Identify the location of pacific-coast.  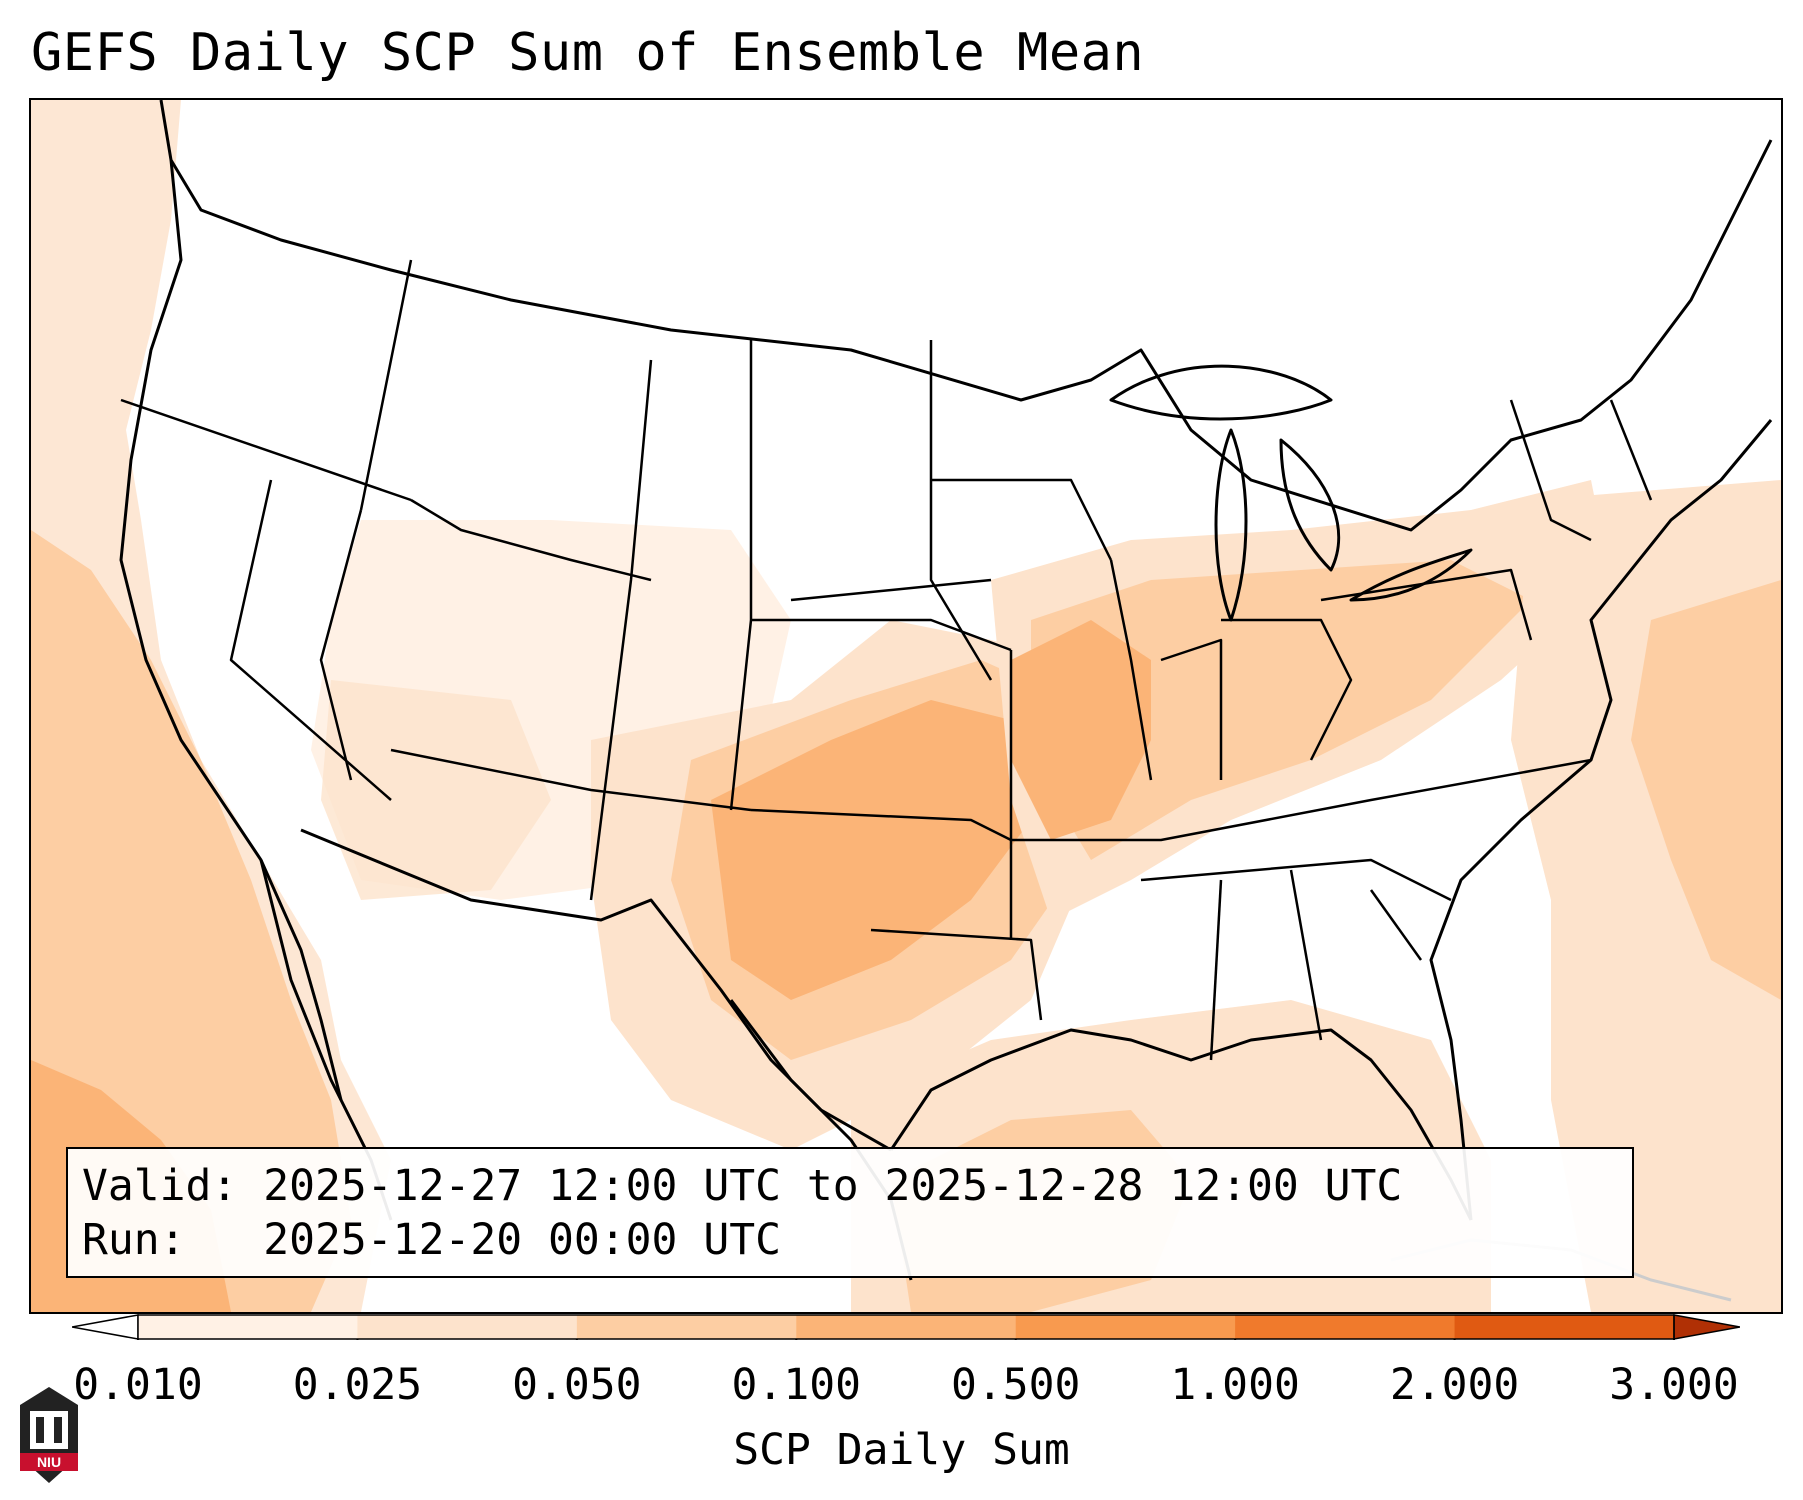
(231, 630).